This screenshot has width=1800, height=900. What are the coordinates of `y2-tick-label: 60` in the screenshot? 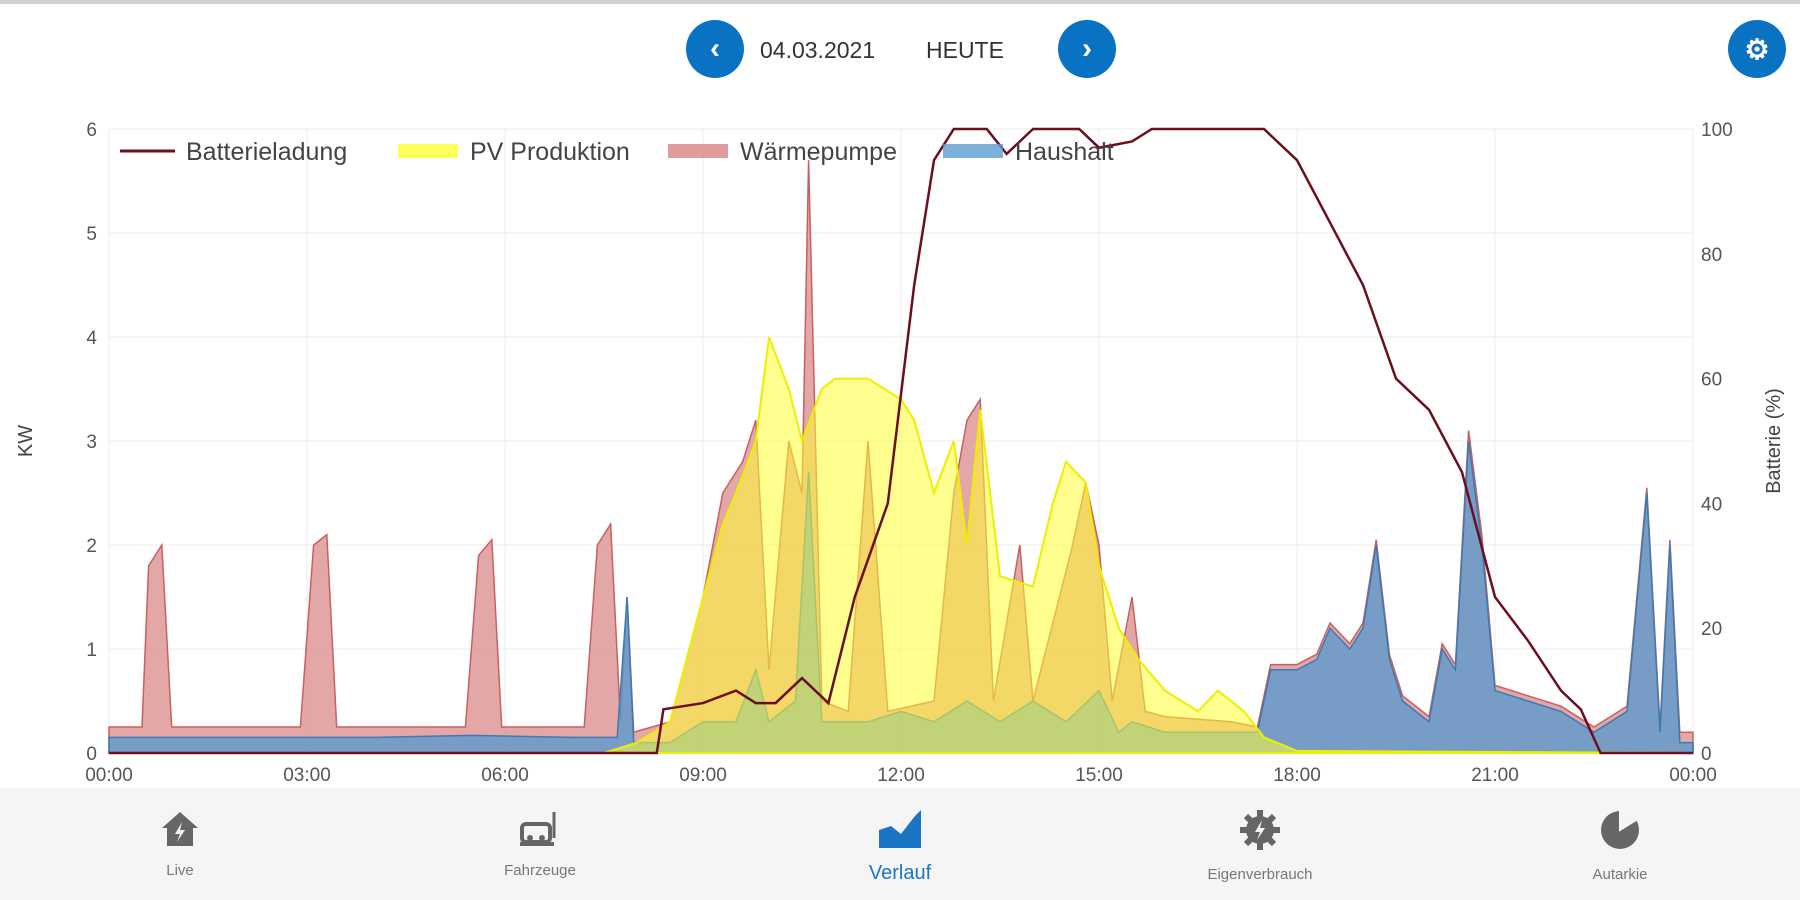 It's located at (1711, 380).